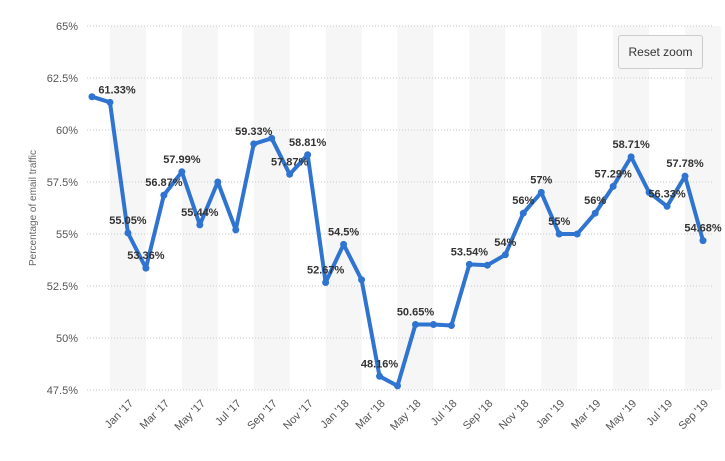  Describe the element at coordinates (308, 143) in the screenshot. I see `data-label: 58.81%` at that location.